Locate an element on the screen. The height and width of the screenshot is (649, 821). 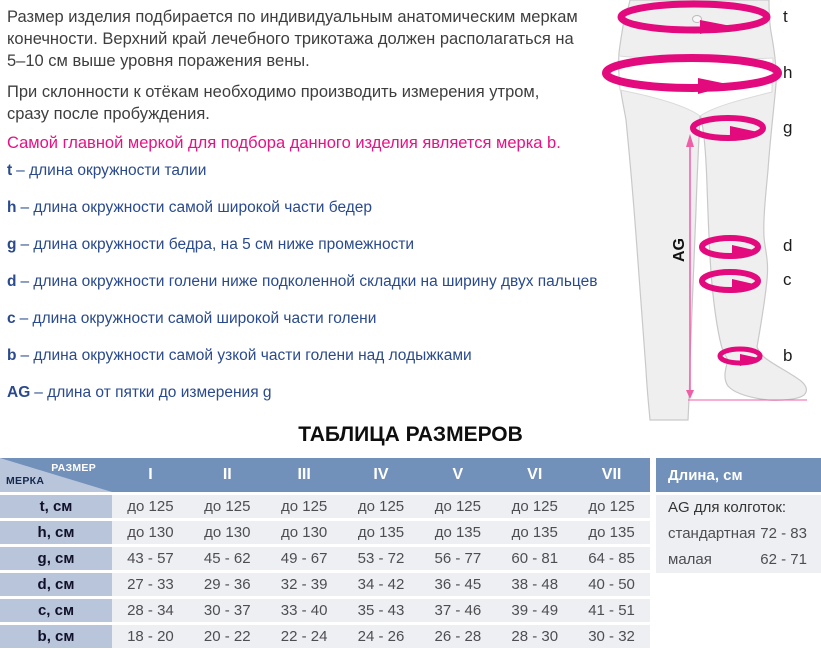
table-corner: РАЗМЕР МЕРКА is located at coordinates (56, 475).